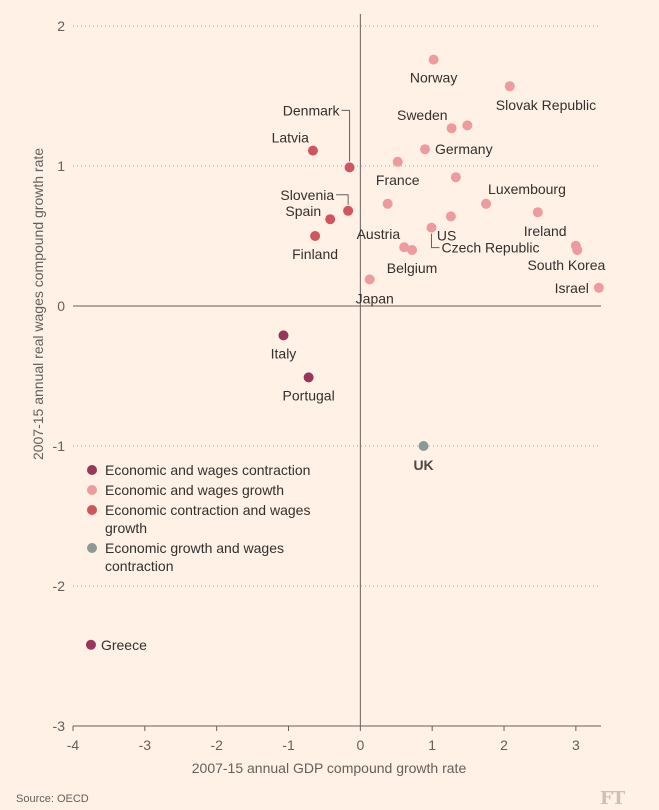 This screenshot has height=810, width=659. I want to click on legend-item-label: Economic contraction and wages growth, so click(207, 519).